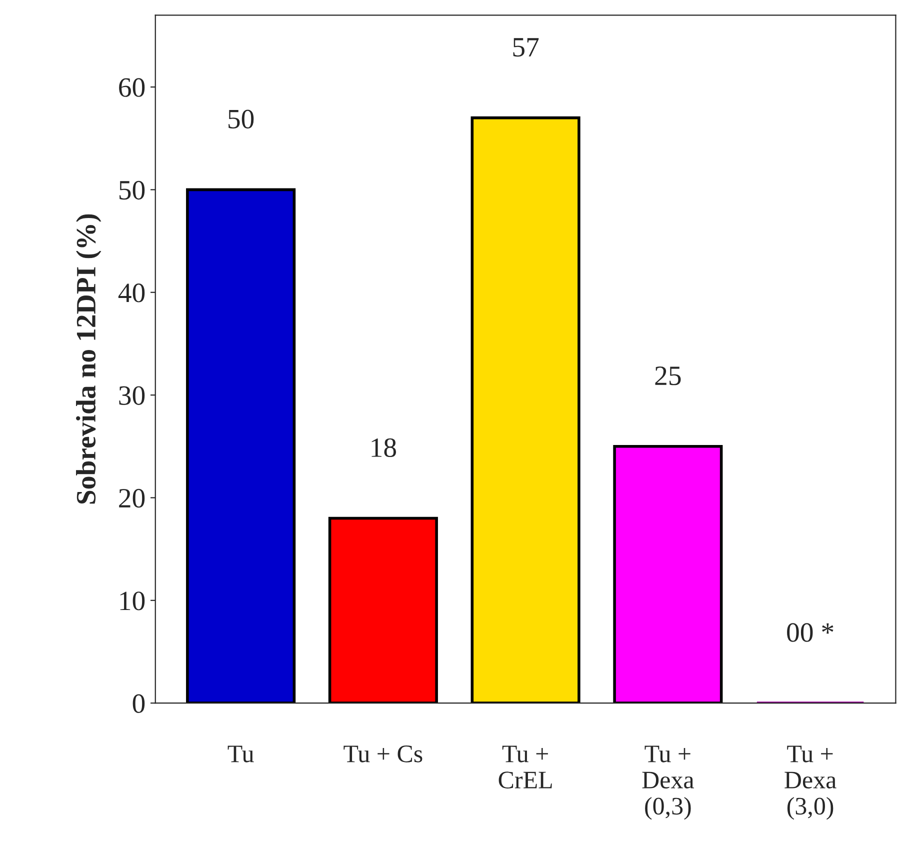 The image size is (914, 841). What do you see at coordinates (132, 601) in the screenshot?
I see `y-tick-label: 10` at bounding box center [132, 601].